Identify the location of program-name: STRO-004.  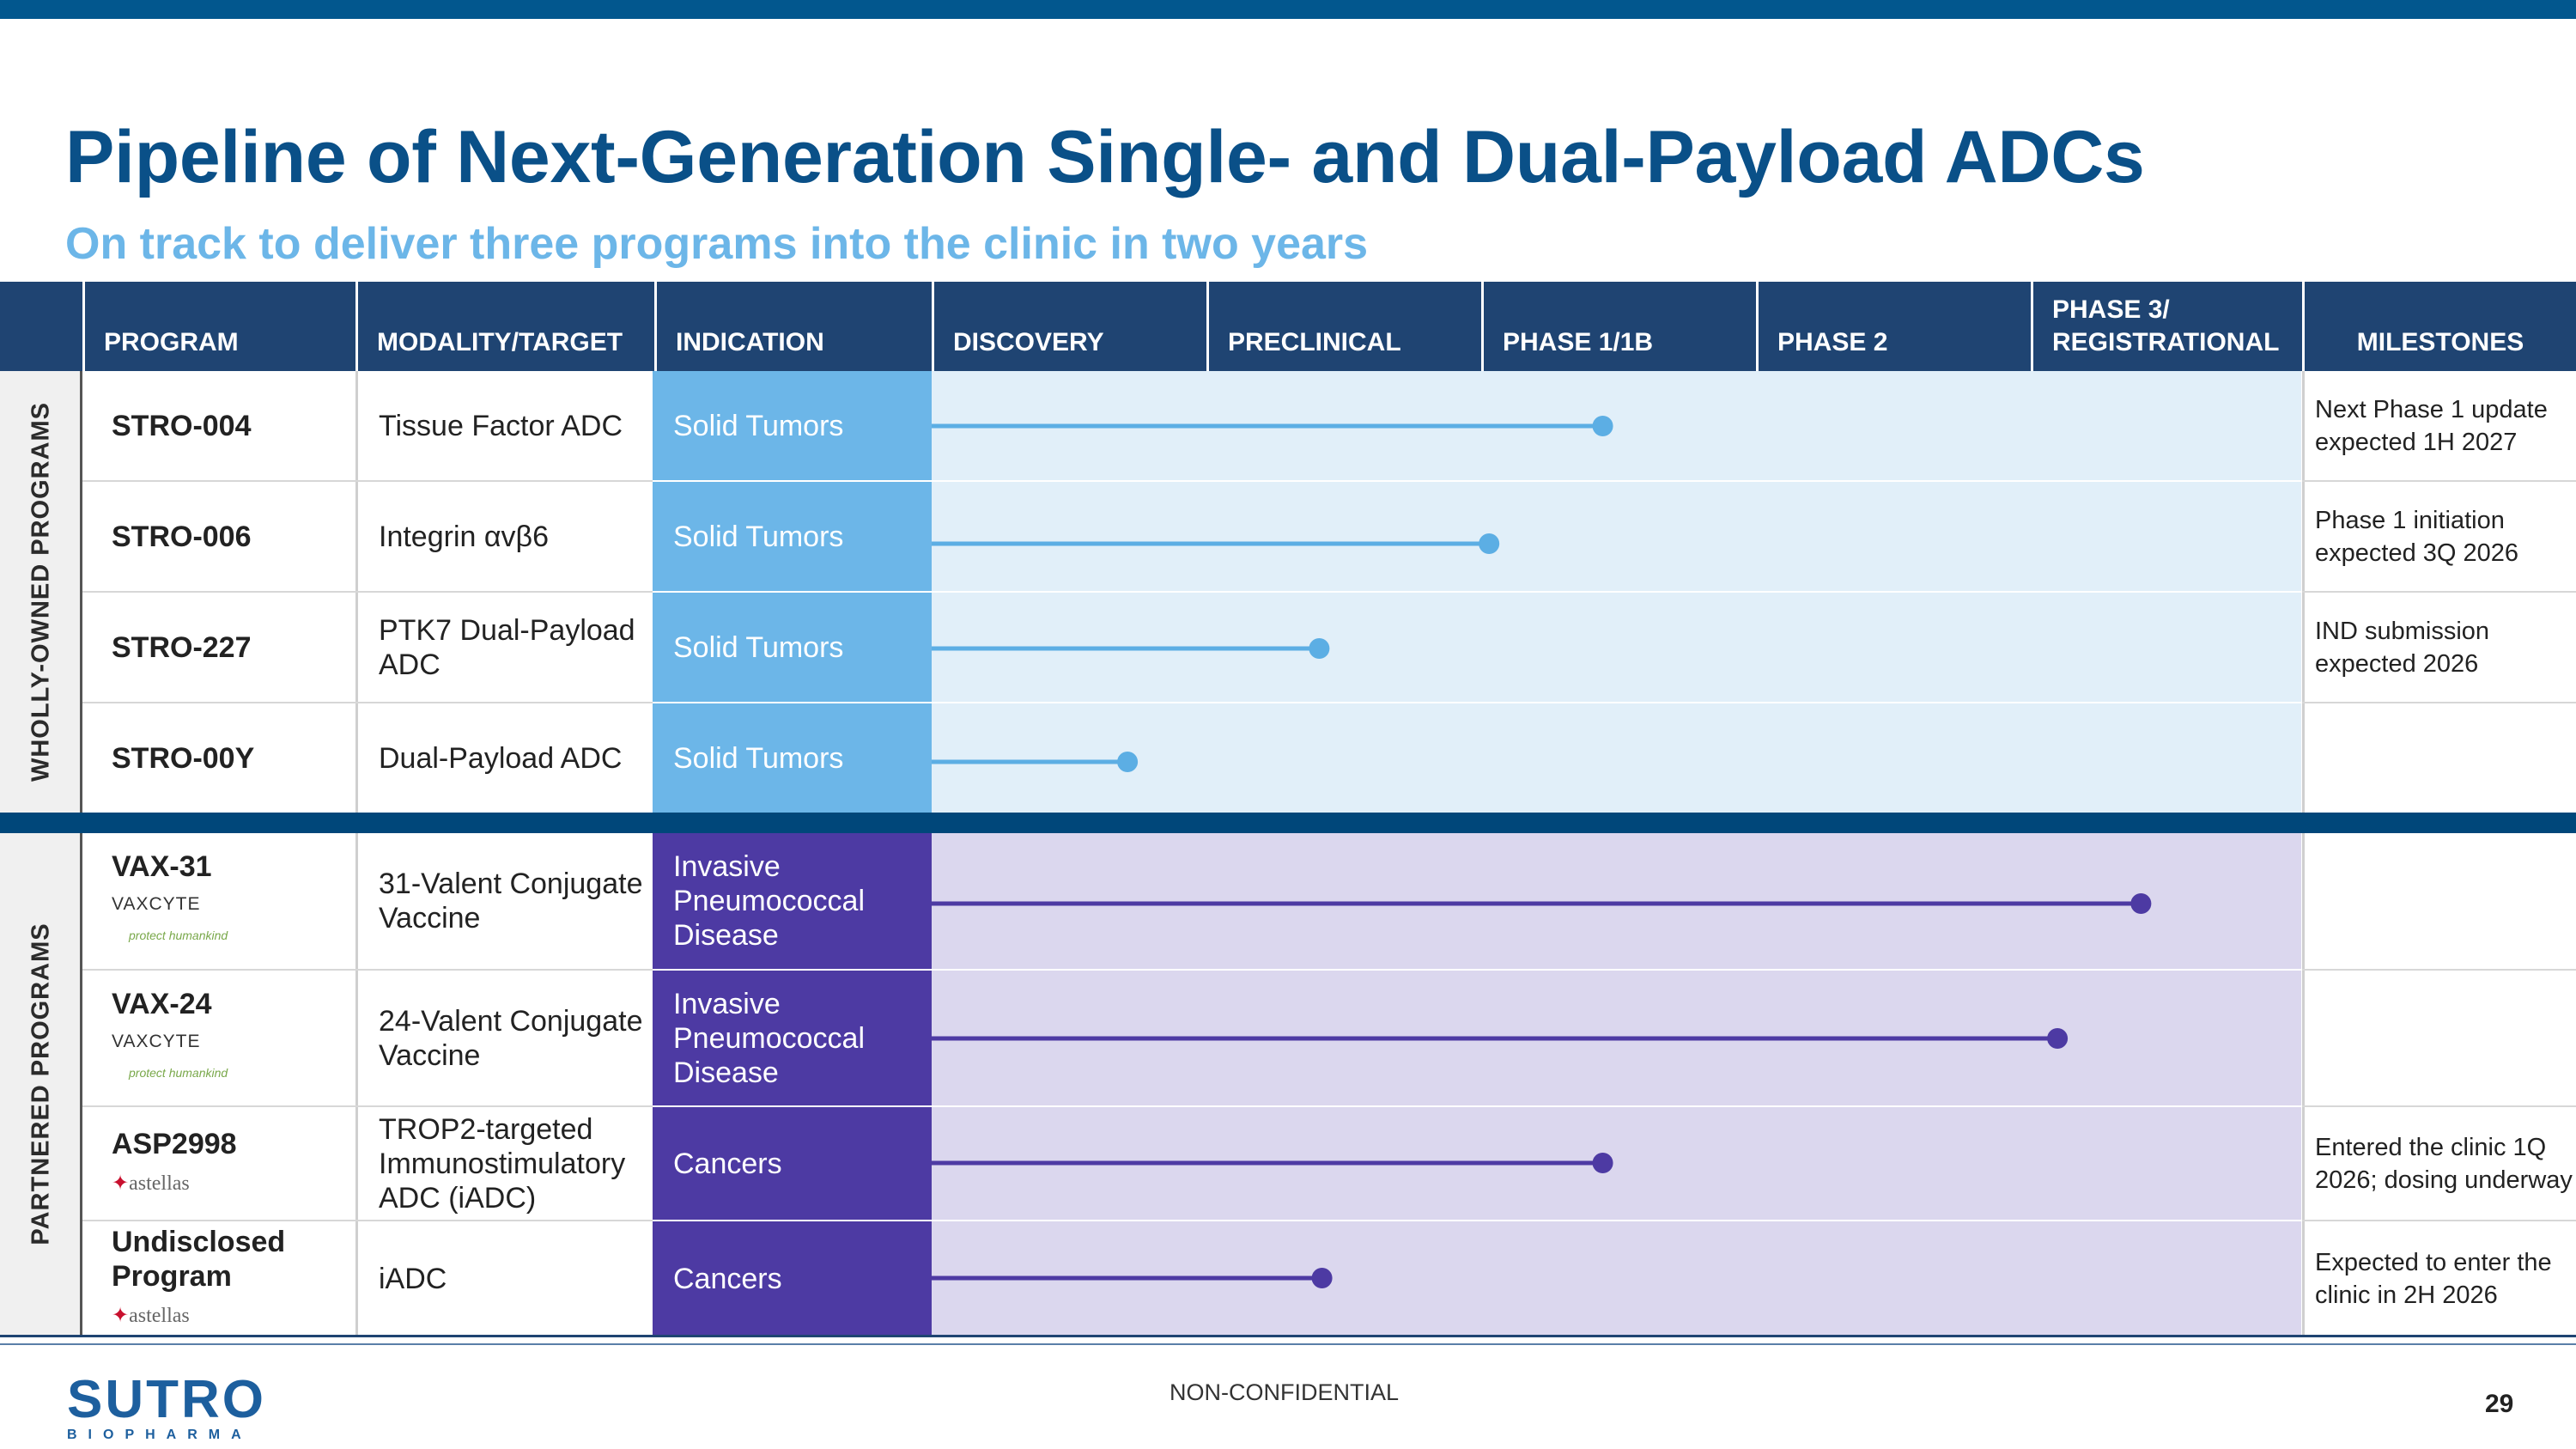
(218, 425).